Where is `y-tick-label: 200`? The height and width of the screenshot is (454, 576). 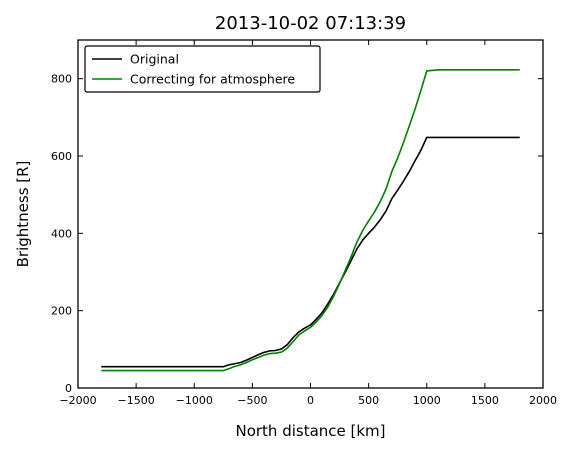 y-tick-label: 200 is located at coordinates (61, 311).